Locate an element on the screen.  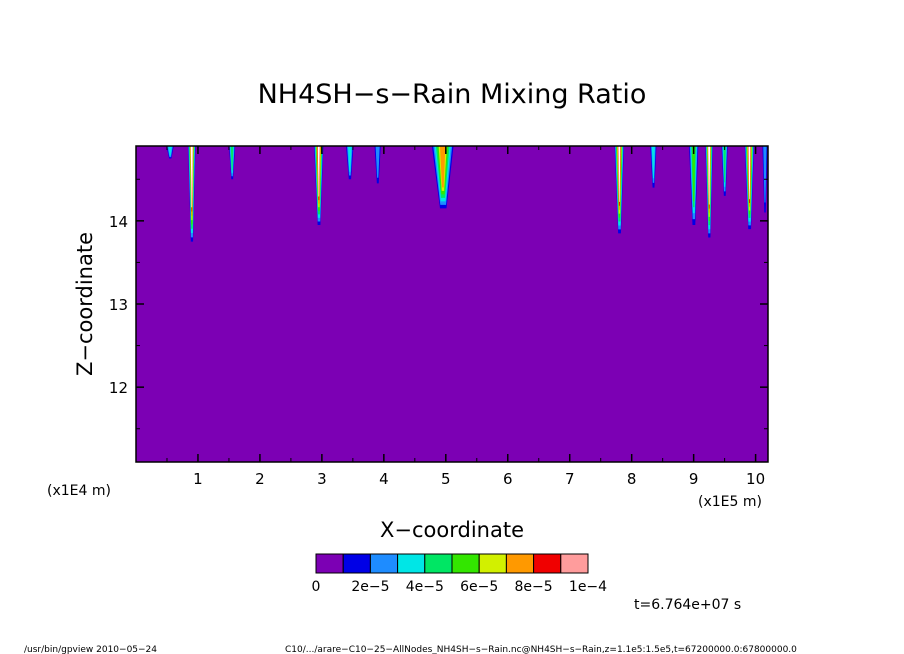
x-tick-label: 4 is located at coordinates (384, 479).